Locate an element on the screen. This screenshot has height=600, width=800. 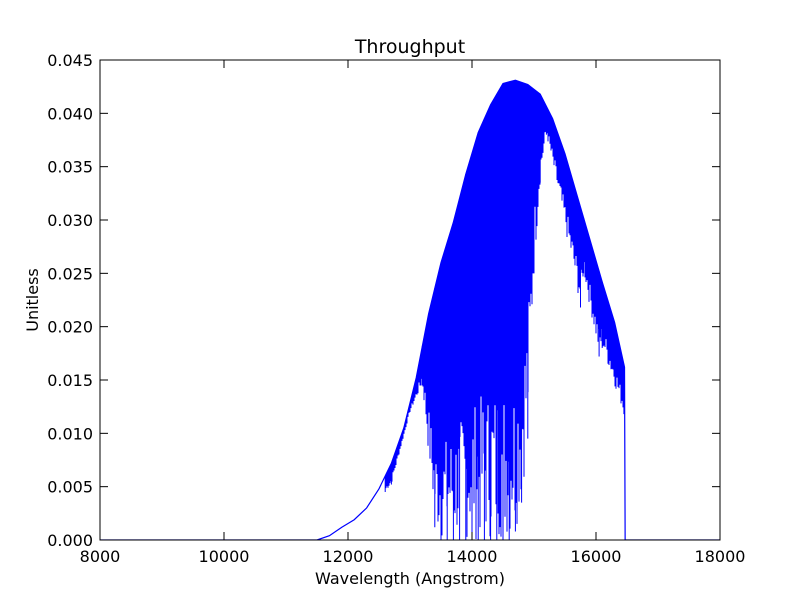
y-tick-label: 0.035 is located at coordinates (70, 167).